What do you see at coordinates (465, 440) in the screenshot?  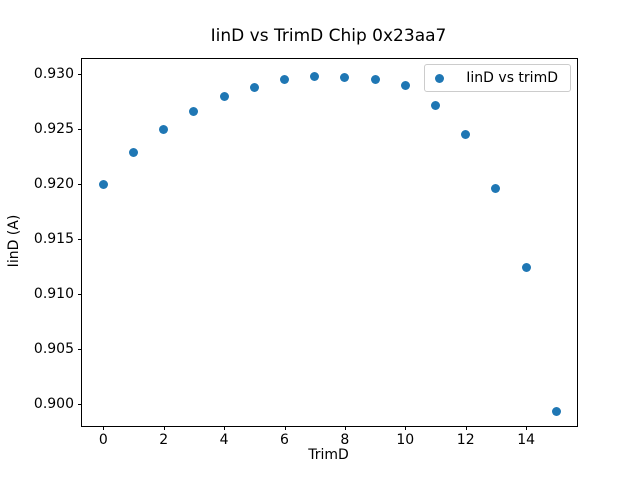 I see `x-tick-label: 12` at bounding box center [465, 440].